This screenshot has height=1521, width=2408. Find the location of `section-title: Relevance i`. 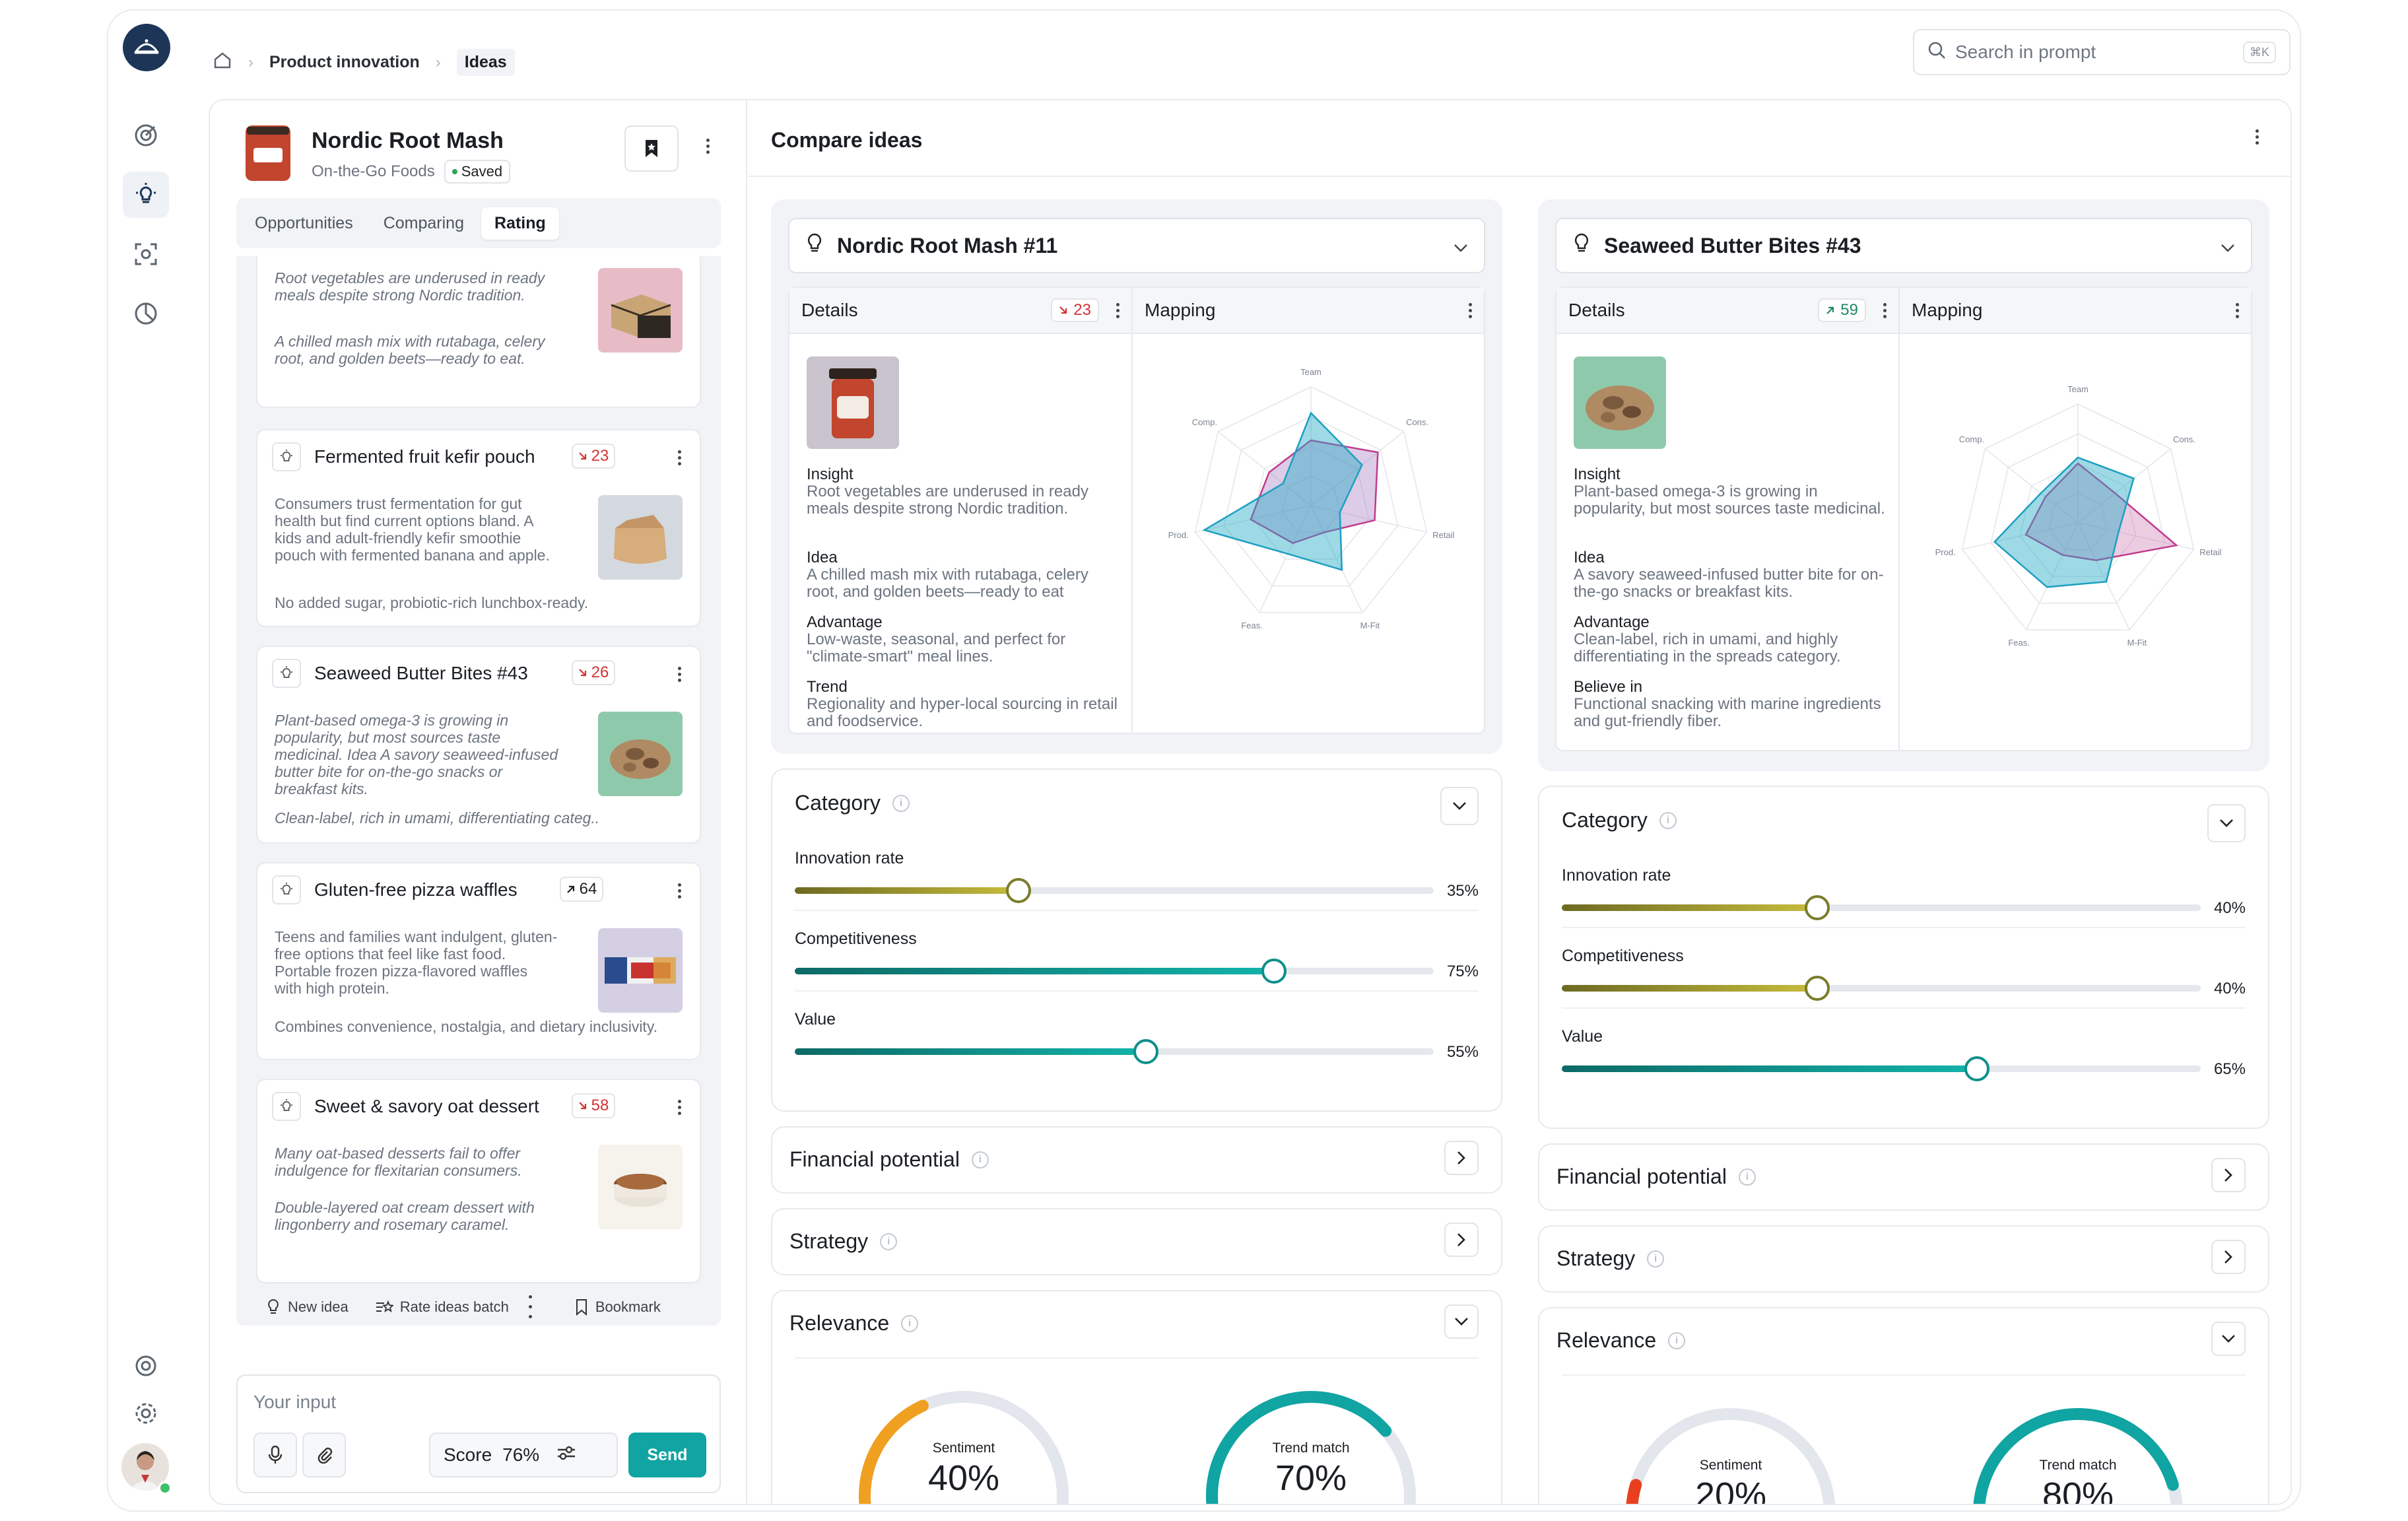

section-title: Relevance i is located at coordinates (854, 1323).